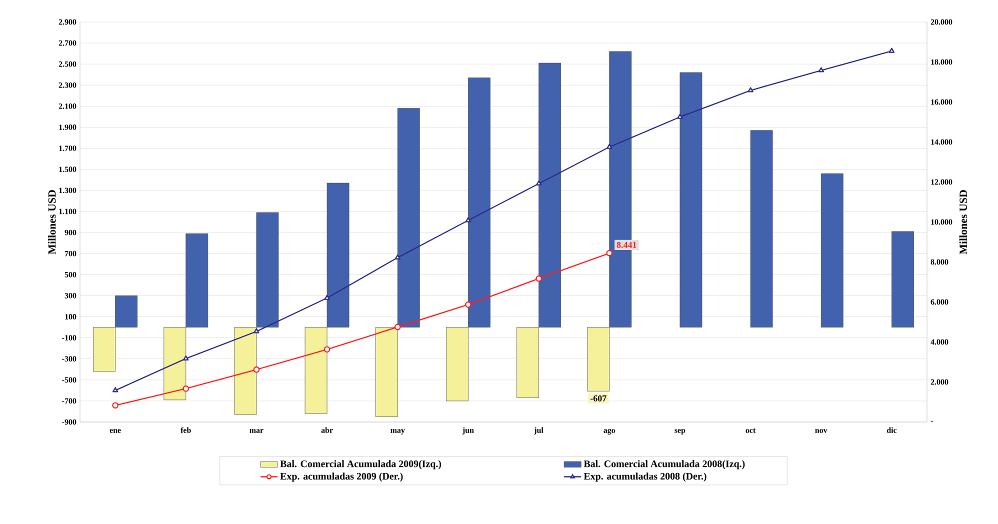 This screenshot has height=524, width=998. Describe the element at coordinates (664, 465) in the screenshot. I see `legend-label: Bal. Comercial Acumulada 2008(Izq.)` at that location.